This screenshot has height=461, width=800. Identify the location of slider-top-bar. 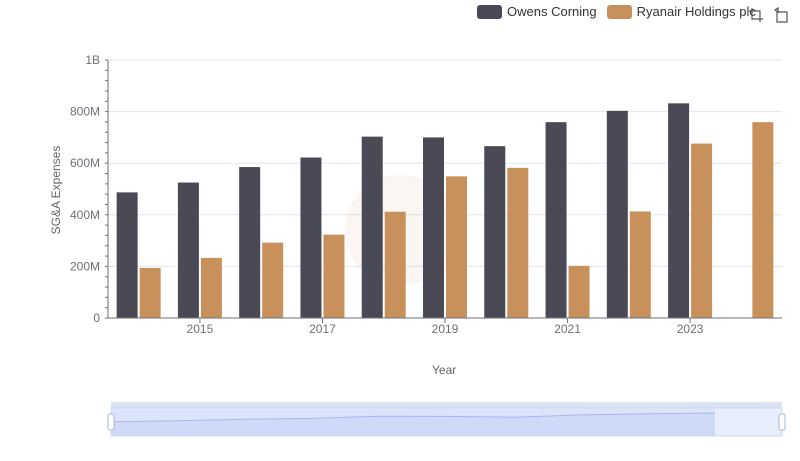
(446, 405).